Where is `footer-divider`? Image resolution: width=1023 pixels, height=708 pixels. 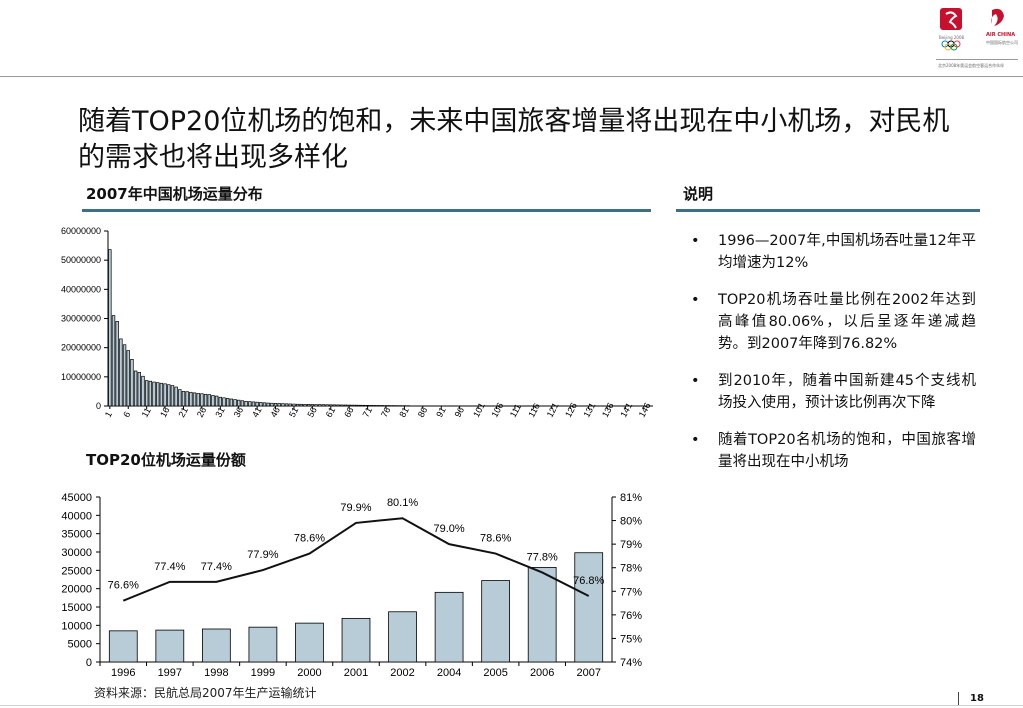
footer-divider is located at coordinates (511, 705).